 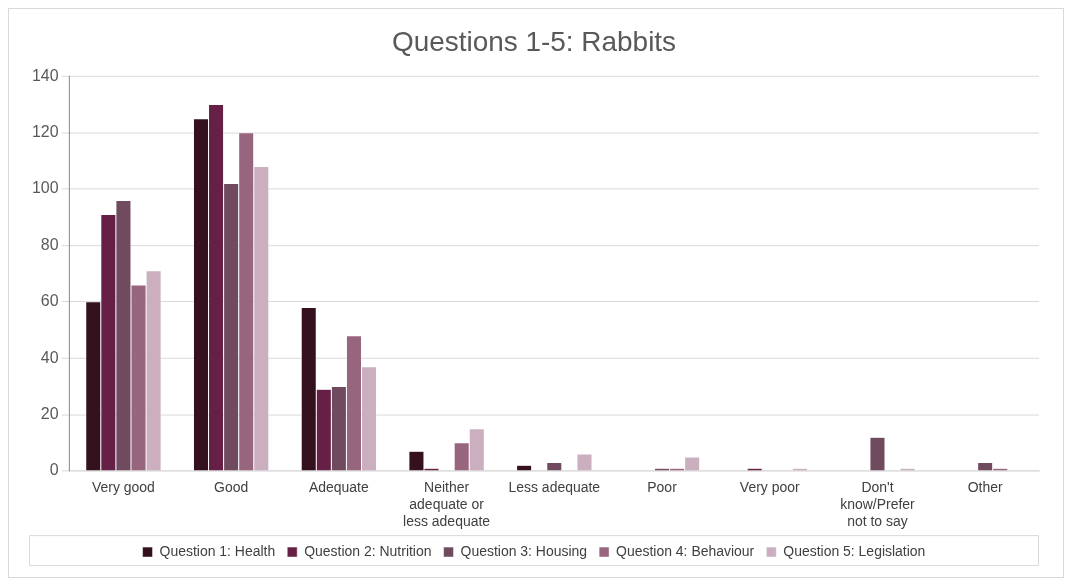 What do you see at coordinates (49, 413) in the screenshot?
I see `y-tick-label: 20` at bounding box center [49, 413].